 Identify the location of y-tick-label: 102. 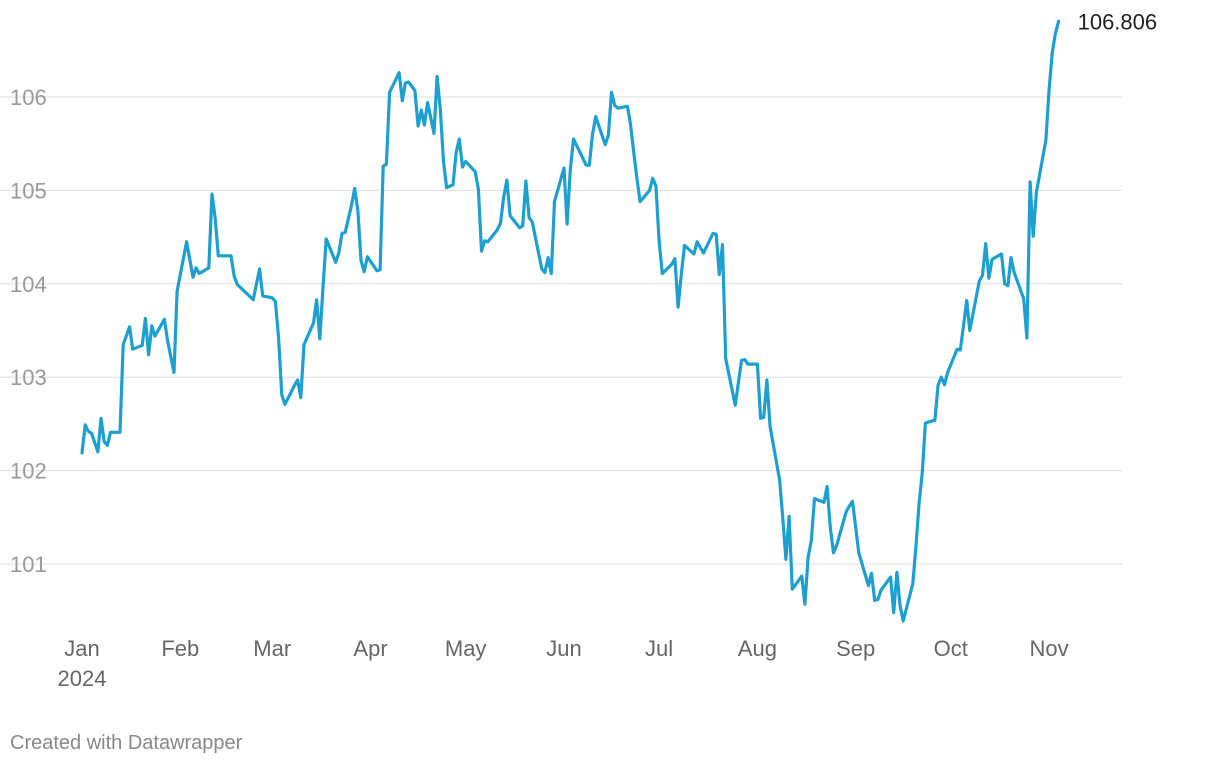
(28, 471).